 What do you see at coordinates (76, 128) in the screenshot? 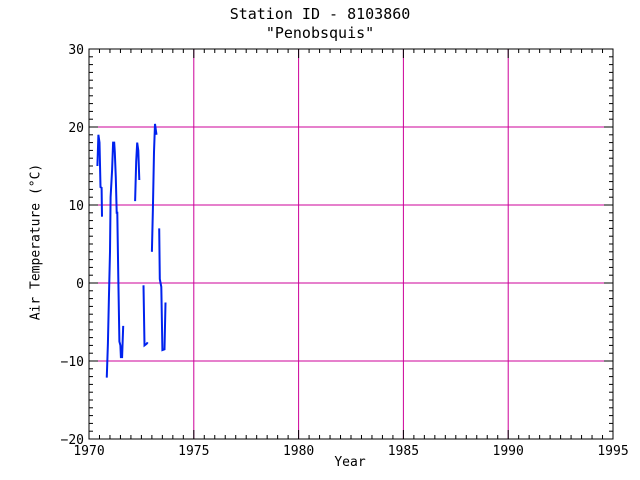
I see `y-tick-label: 20` at bounding box center [76, 128].